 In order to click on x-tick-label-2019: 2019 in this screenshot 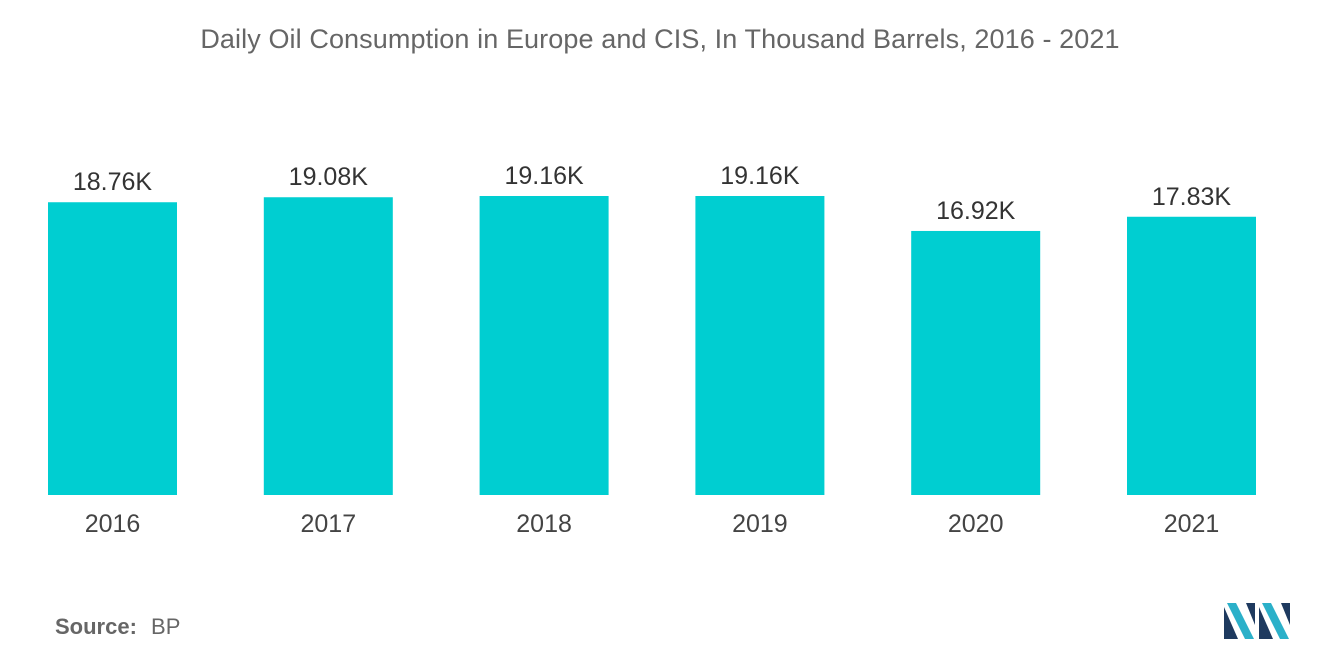, I will do `click(760, 524)`.